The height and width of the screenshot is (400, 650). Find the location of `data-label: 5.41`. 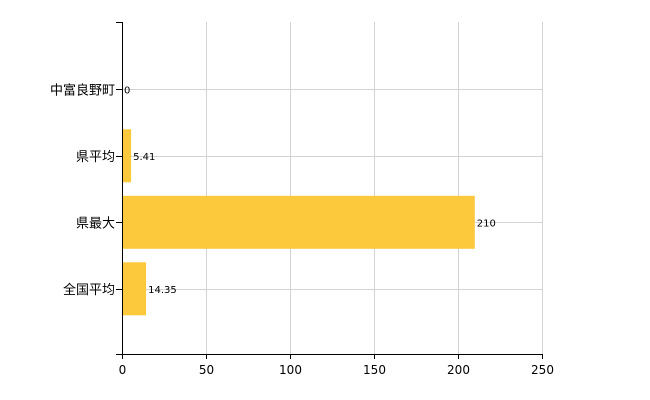

data-label: 5.41 is located at coordinates (144, 157).